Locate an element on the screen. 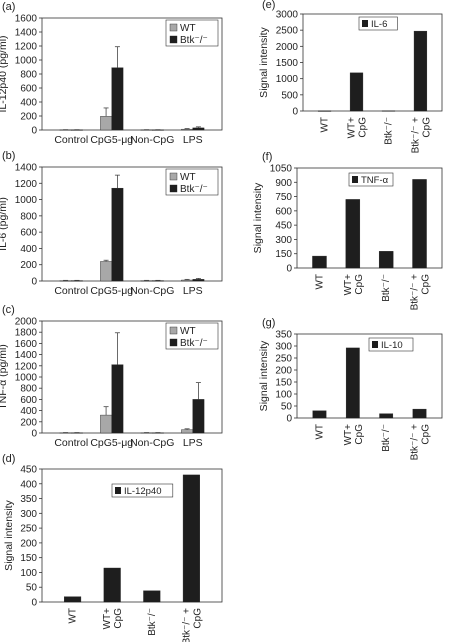 The height and width of the screenshot is (642, 455). y-tick-label: 600 is located at coordinates (28, 233).